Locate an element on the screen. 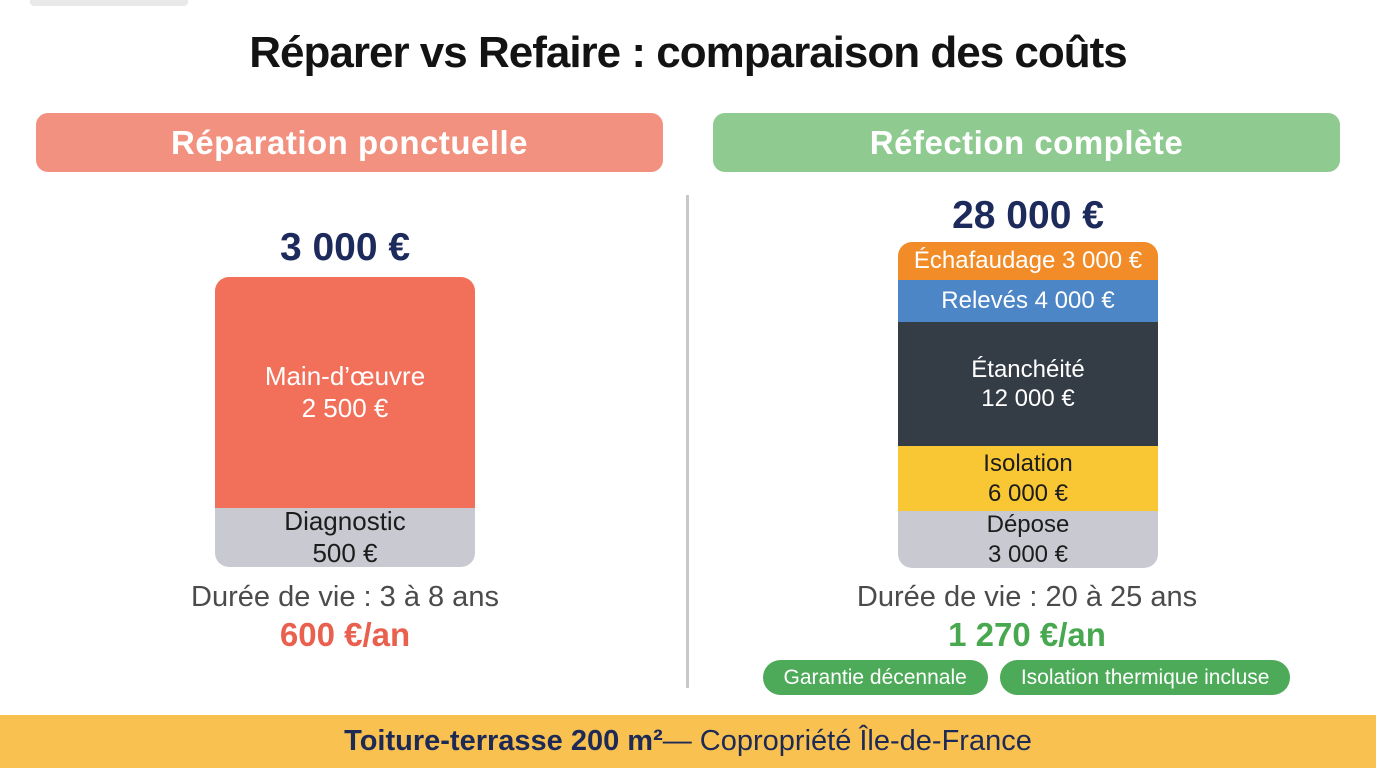 The image size is (1376, 768). left-stacked-bar: Main-d’œuvre 2 500 € Diagnostic 500 € is located at coordinates (345, 422).